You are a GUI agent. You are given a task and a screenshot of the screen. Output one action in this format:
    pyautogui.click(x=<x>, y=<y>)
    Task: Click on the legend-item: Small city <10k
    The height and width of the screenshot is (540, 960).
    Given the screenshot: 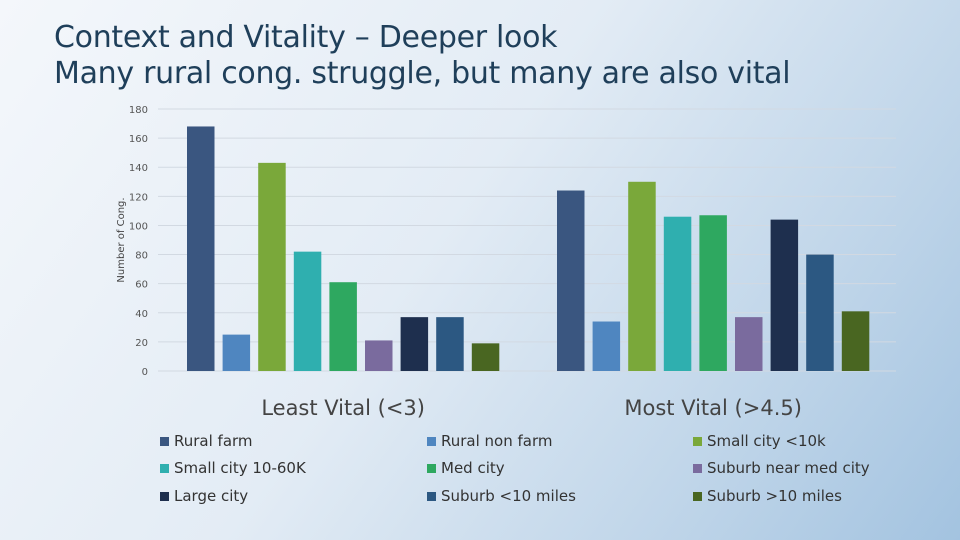 What is the action you would take?
    pyautogui.click(x=759, y=441)
    